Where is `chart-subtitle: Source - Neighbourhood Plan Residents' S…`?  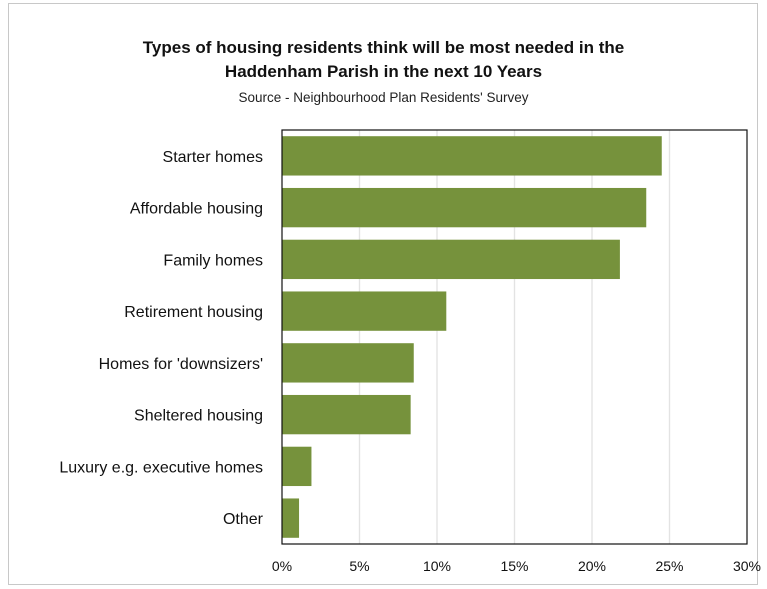
chart-subtitle: Source - Neighbourhood Plan Residents' S… is located at coordinates (383, 97).